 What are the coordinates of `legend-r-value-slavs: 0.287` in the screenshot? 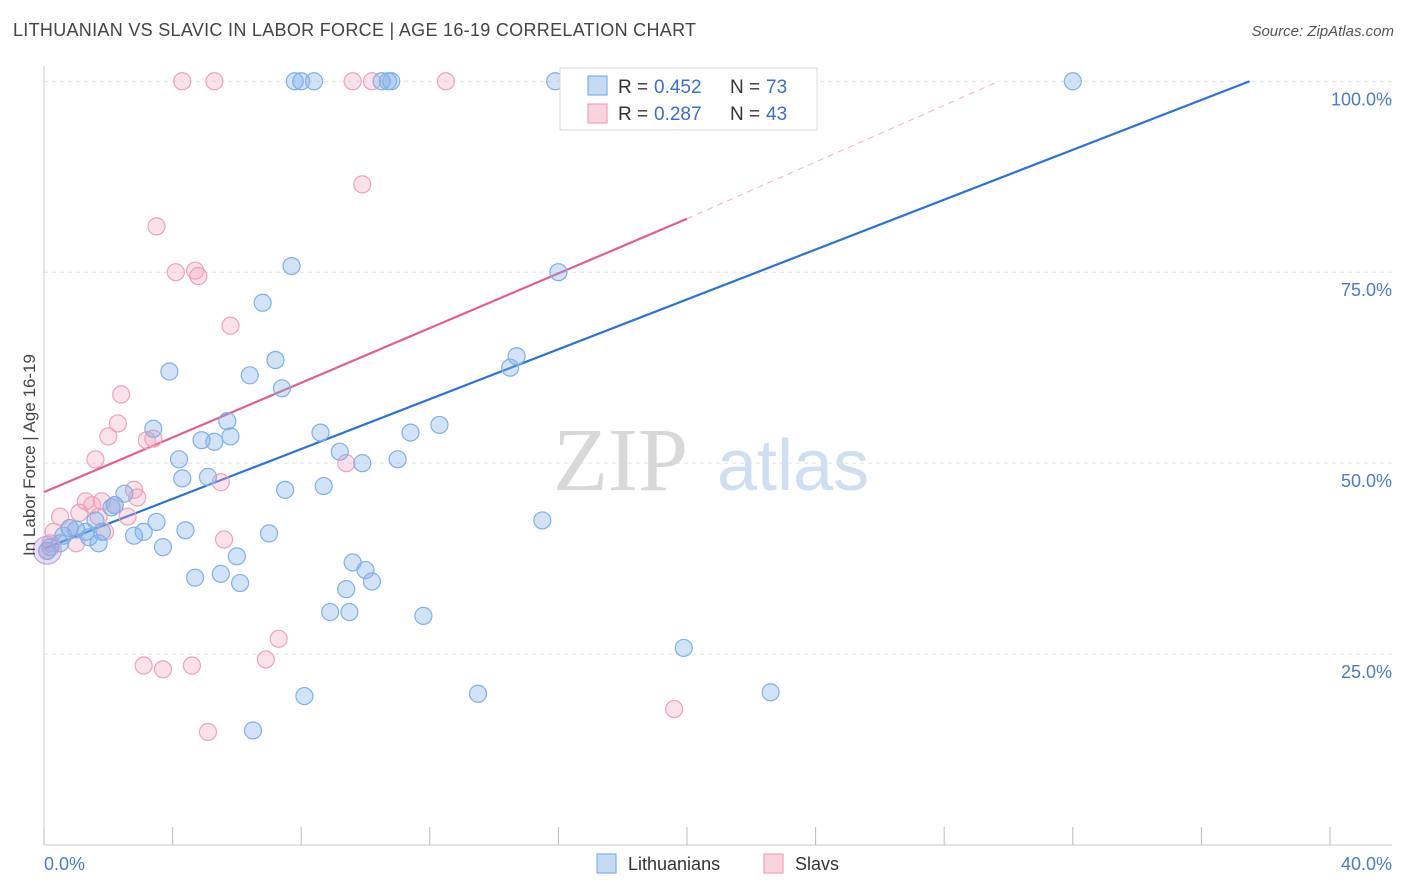 It's located at (678, 114).